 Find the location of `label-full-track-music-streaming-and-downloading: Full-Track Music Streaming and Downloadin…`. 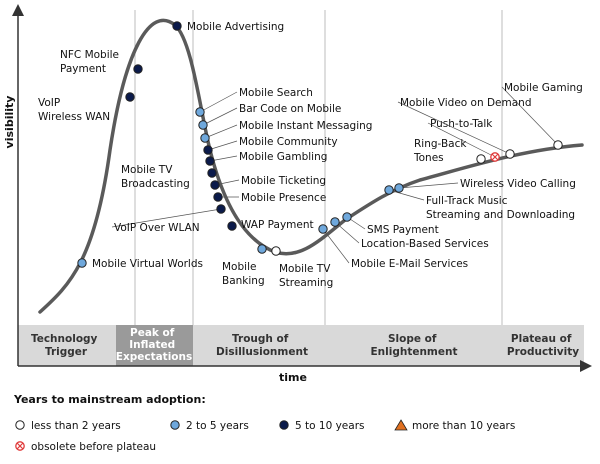

label-full-track-music-streaming-and-downloading: Full-Track Music Streaming and Downloadin… is located at coordinates (500, 208).